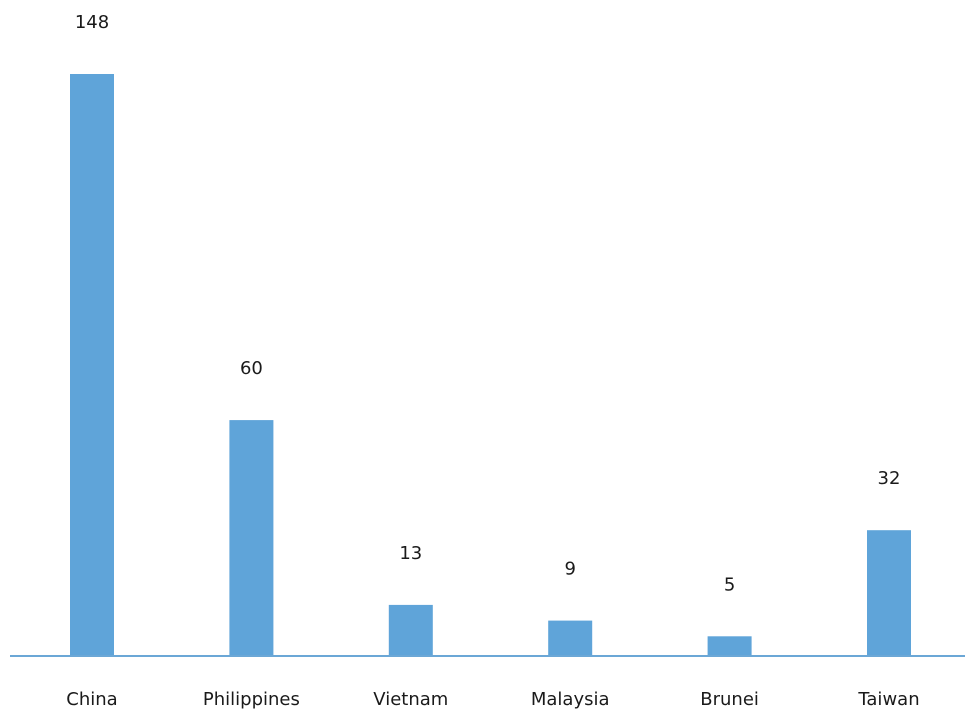 The width and height of the screenshot is (965, 713). I want to click on data-label-malaysia: 9, so click(569, 569).